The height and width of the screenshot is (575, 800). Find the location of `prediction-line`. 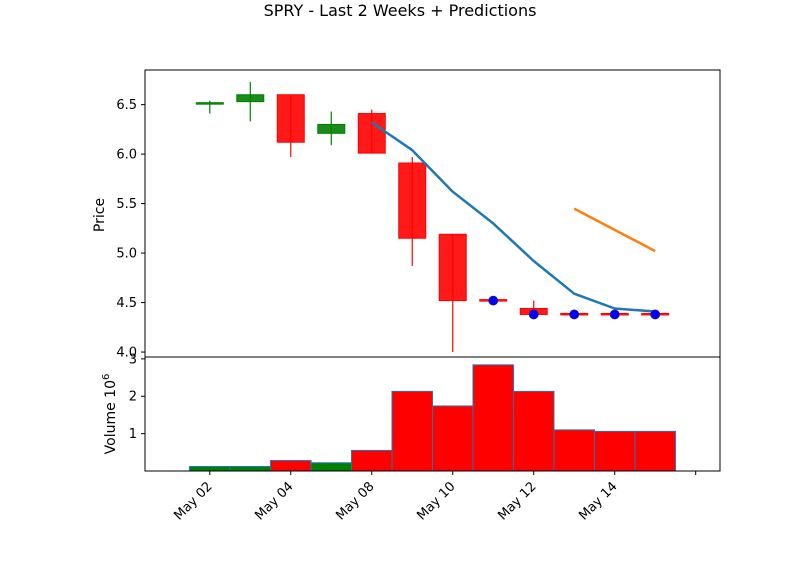

prediction-line is located at coordinates (614, 230).